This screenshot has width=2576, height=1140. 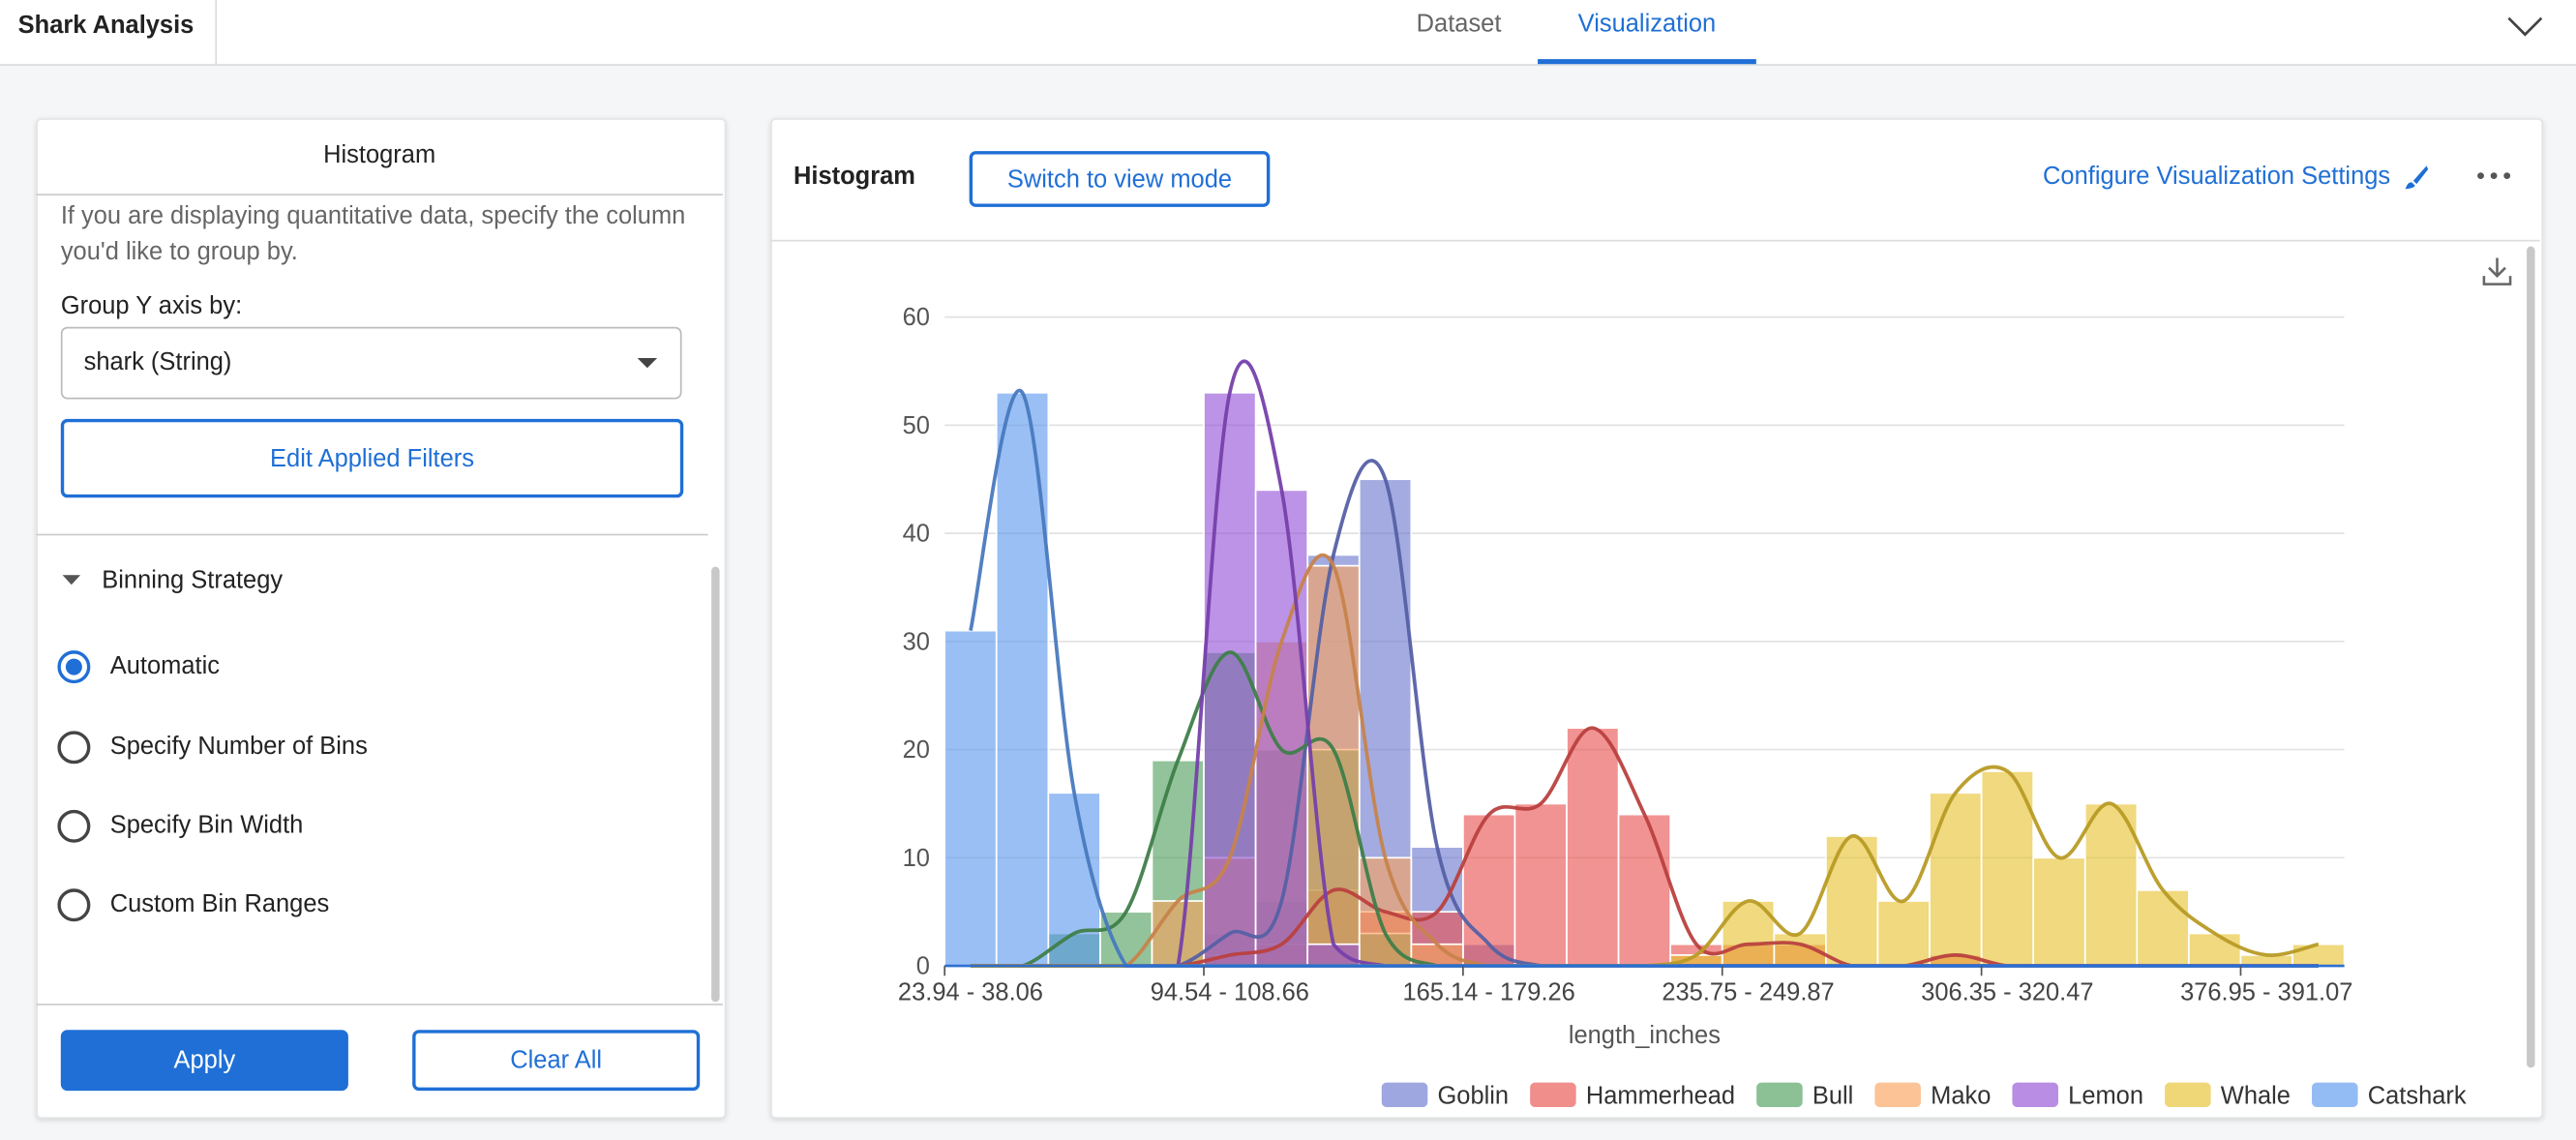 I want to click on y-tick-label: 0, so click(x=923, y=967).